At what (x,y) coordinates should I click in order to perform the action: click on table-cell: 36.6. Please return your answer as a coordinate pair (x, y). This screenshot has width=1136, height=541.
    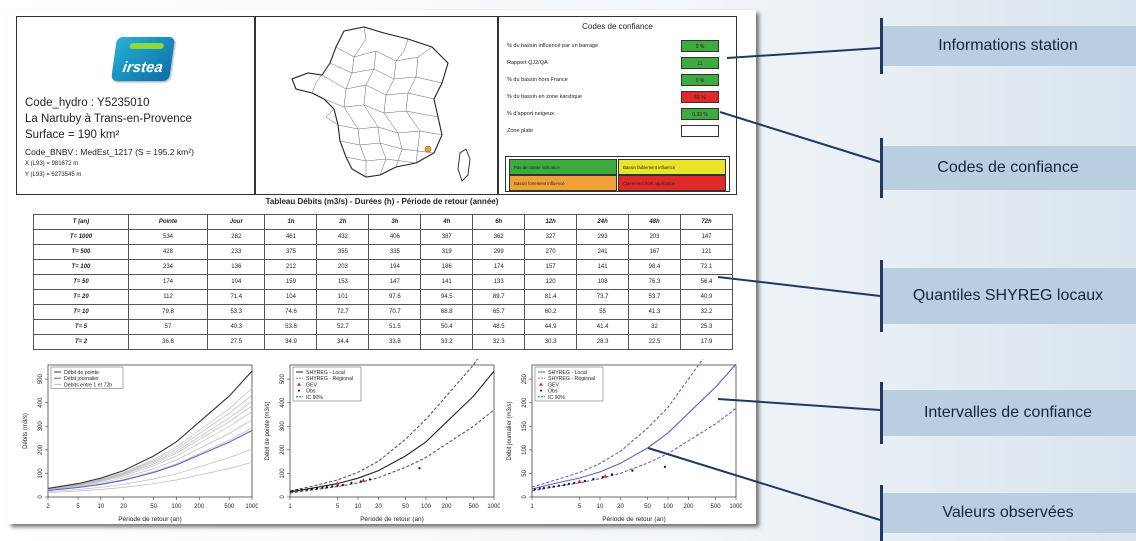
    Looking at the image, I should click on (168, 342).